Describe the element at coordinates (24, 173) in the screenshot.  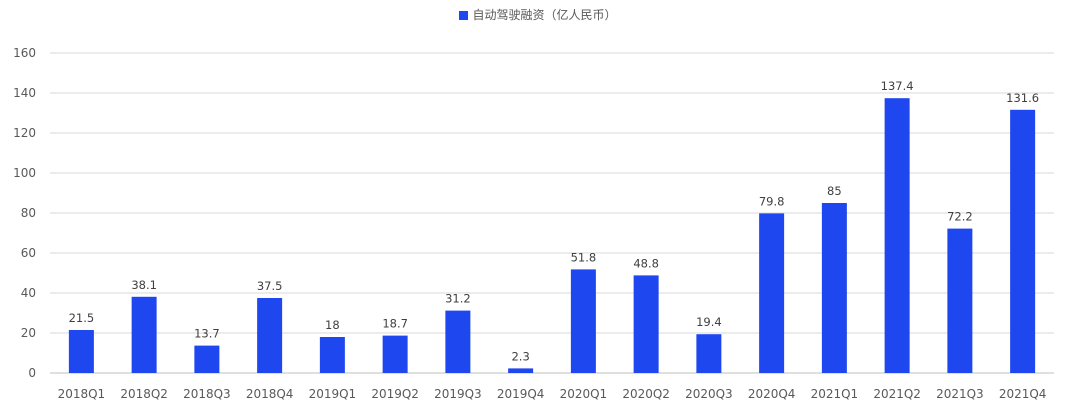
I see `y-tick-label: 100` at that location.